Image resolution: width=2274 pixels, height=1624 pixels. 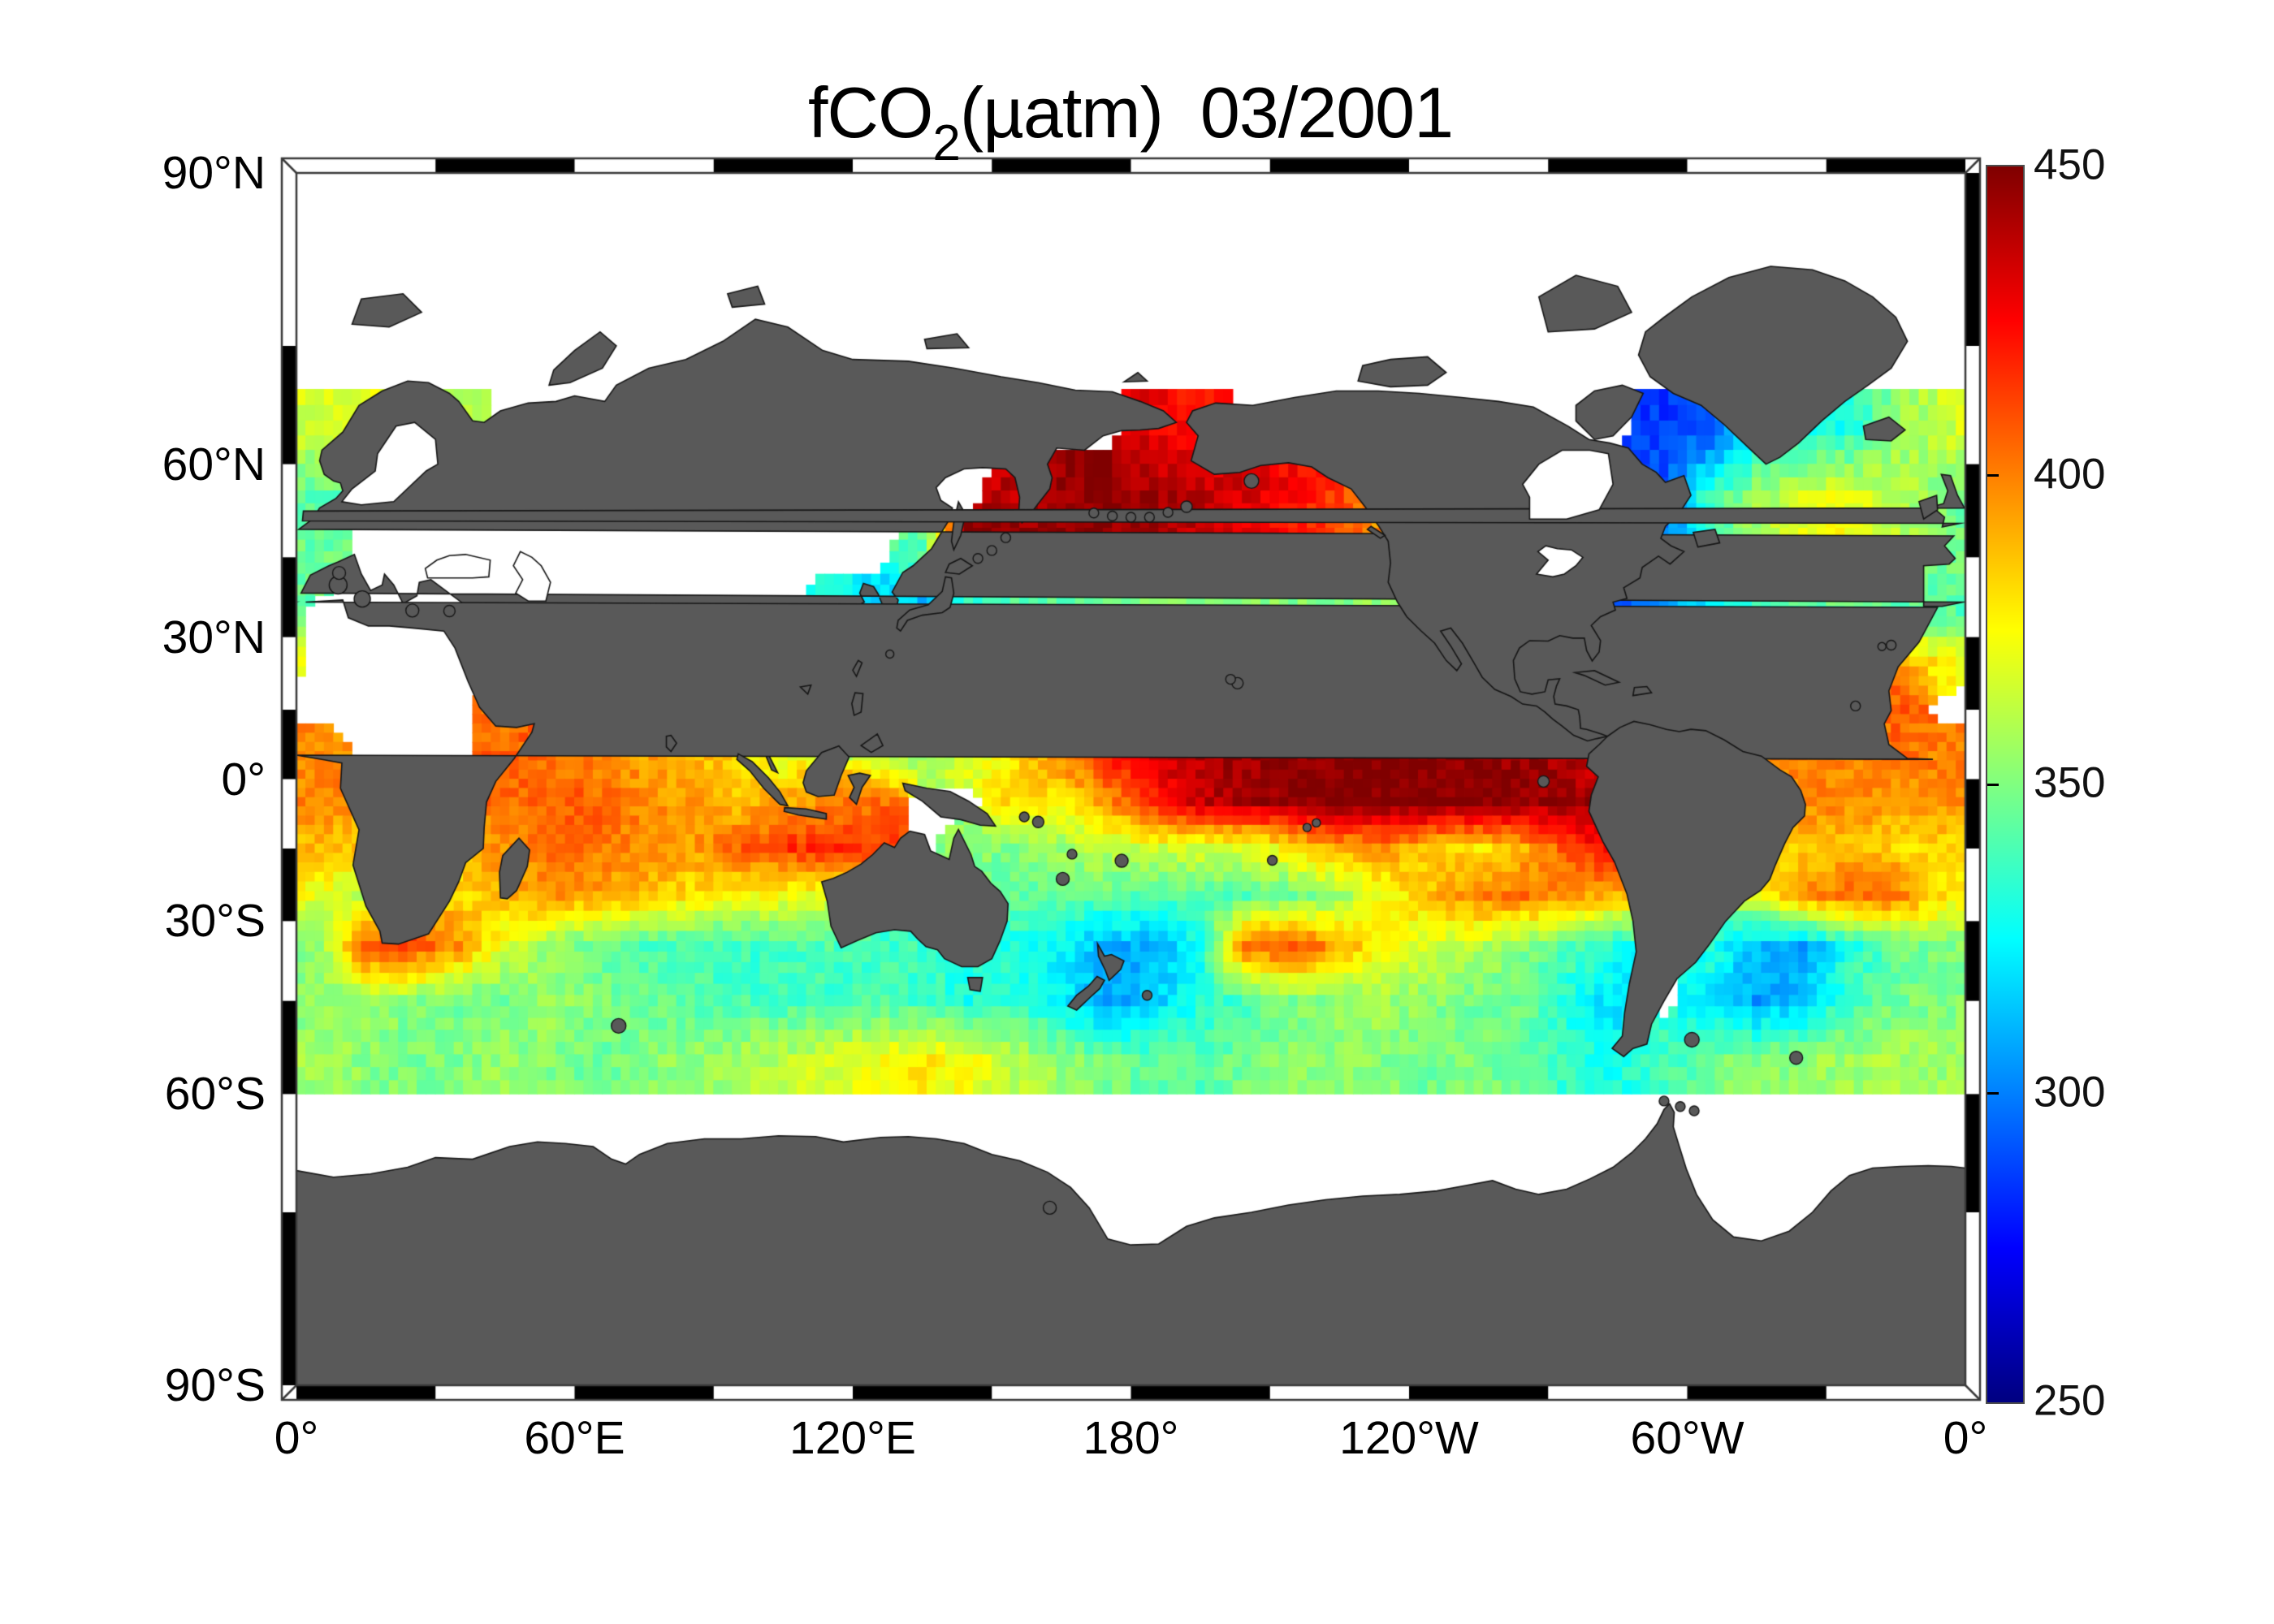 What do you see at coordinates (852, 1438) in the screenshot?
I see `lon-tick-label: 120°E` at bounding box center [852, 1438].